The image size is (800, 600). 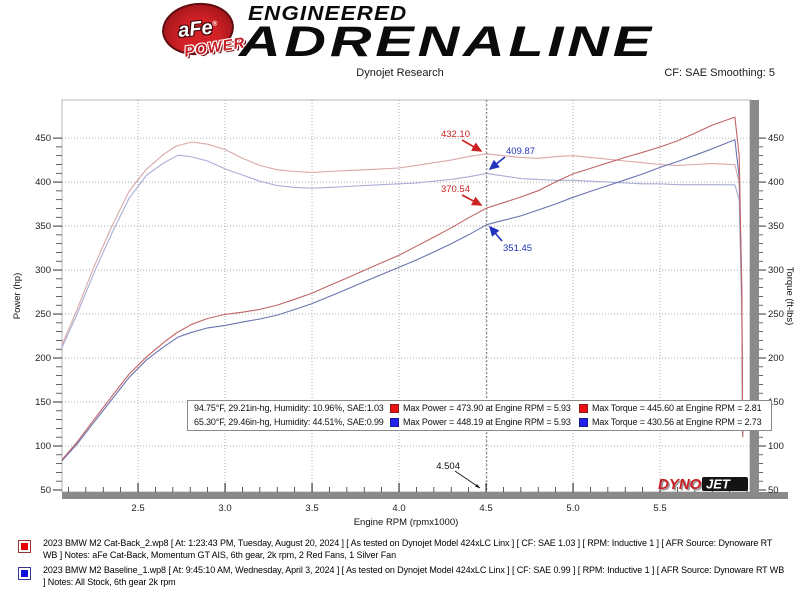 I want to click on chart-annotations: 432.10 409.87 370.54 351.45 4.504, so click(x=485, y=309).